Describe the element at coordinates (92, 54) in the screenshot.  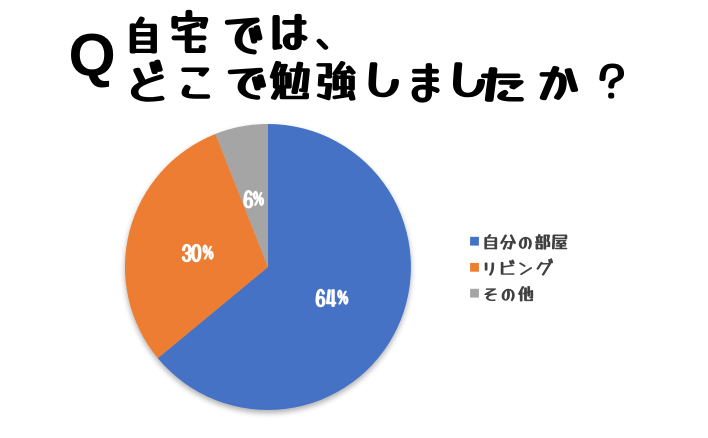
I see `svg-text: Q` at that location.